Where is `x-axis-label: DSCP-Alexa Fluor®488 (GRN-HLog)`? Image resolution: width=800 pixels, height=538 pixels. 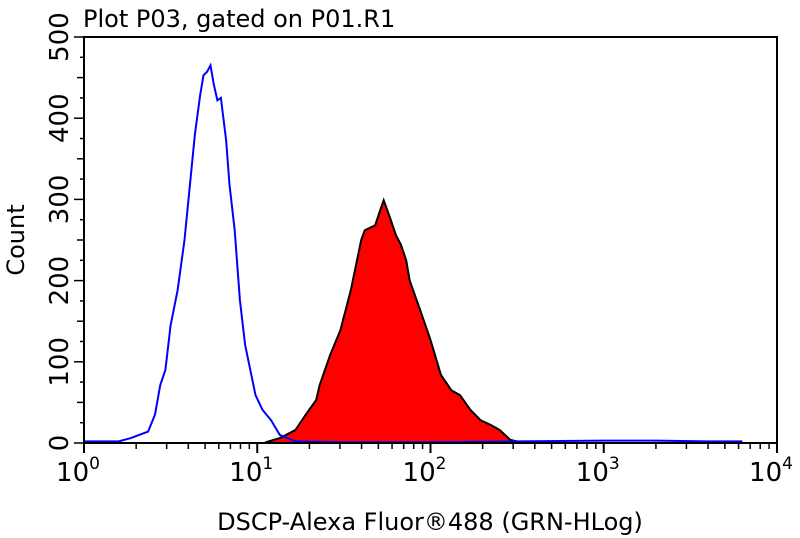
x-axis-label: DSCP-Alexa Fluor®488 (GRN-HLog) is located at coordinates (430, 522).